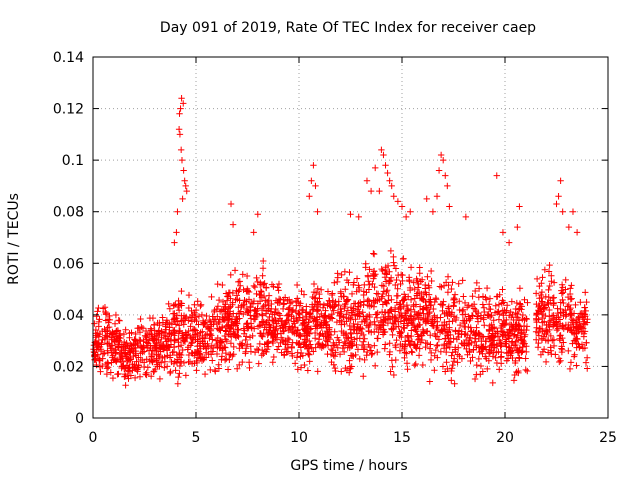 The width and height of the screenshot is (640, 480). What do you see at coordinates (348, 466) in the screenshot?
I see `x-axis-label: GPS time / hours` at bounding box center [348, 466].